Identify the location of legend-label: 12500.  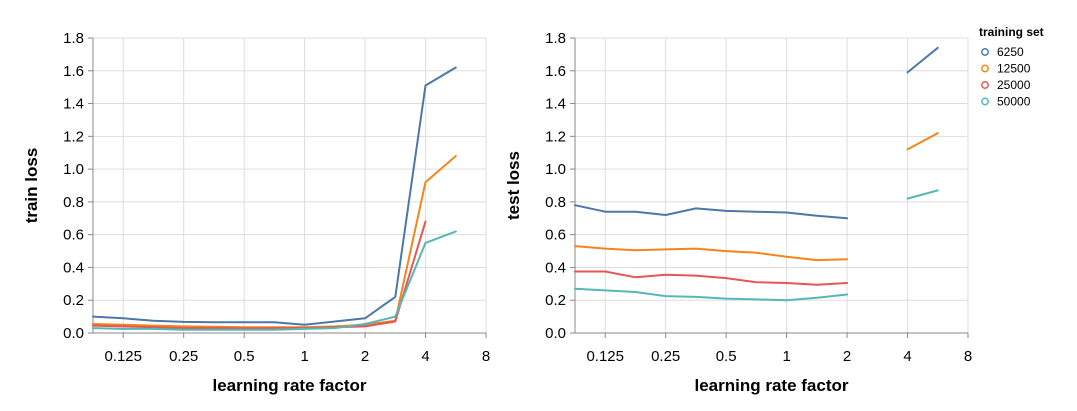
(1014, 69).